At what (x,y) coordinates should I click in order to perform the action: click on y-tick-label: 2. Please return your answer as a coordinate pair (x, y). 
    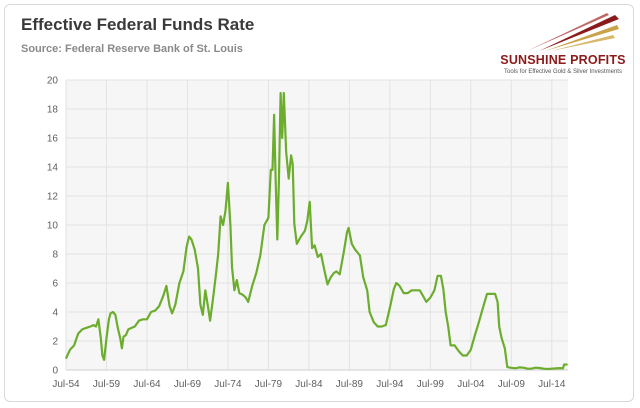
    Looking at the image, I should click on (55, 342).